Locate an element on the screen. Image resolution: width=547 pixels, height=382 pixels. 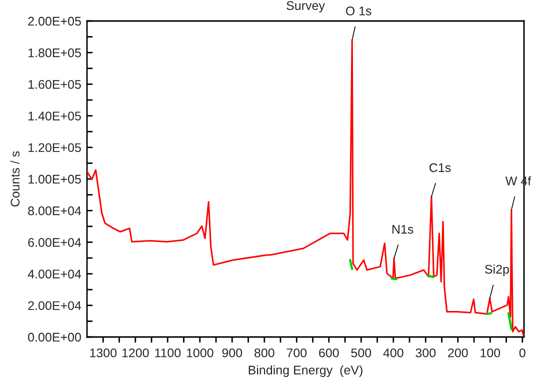
annotation: N1s is located at coordinates (403, 229).